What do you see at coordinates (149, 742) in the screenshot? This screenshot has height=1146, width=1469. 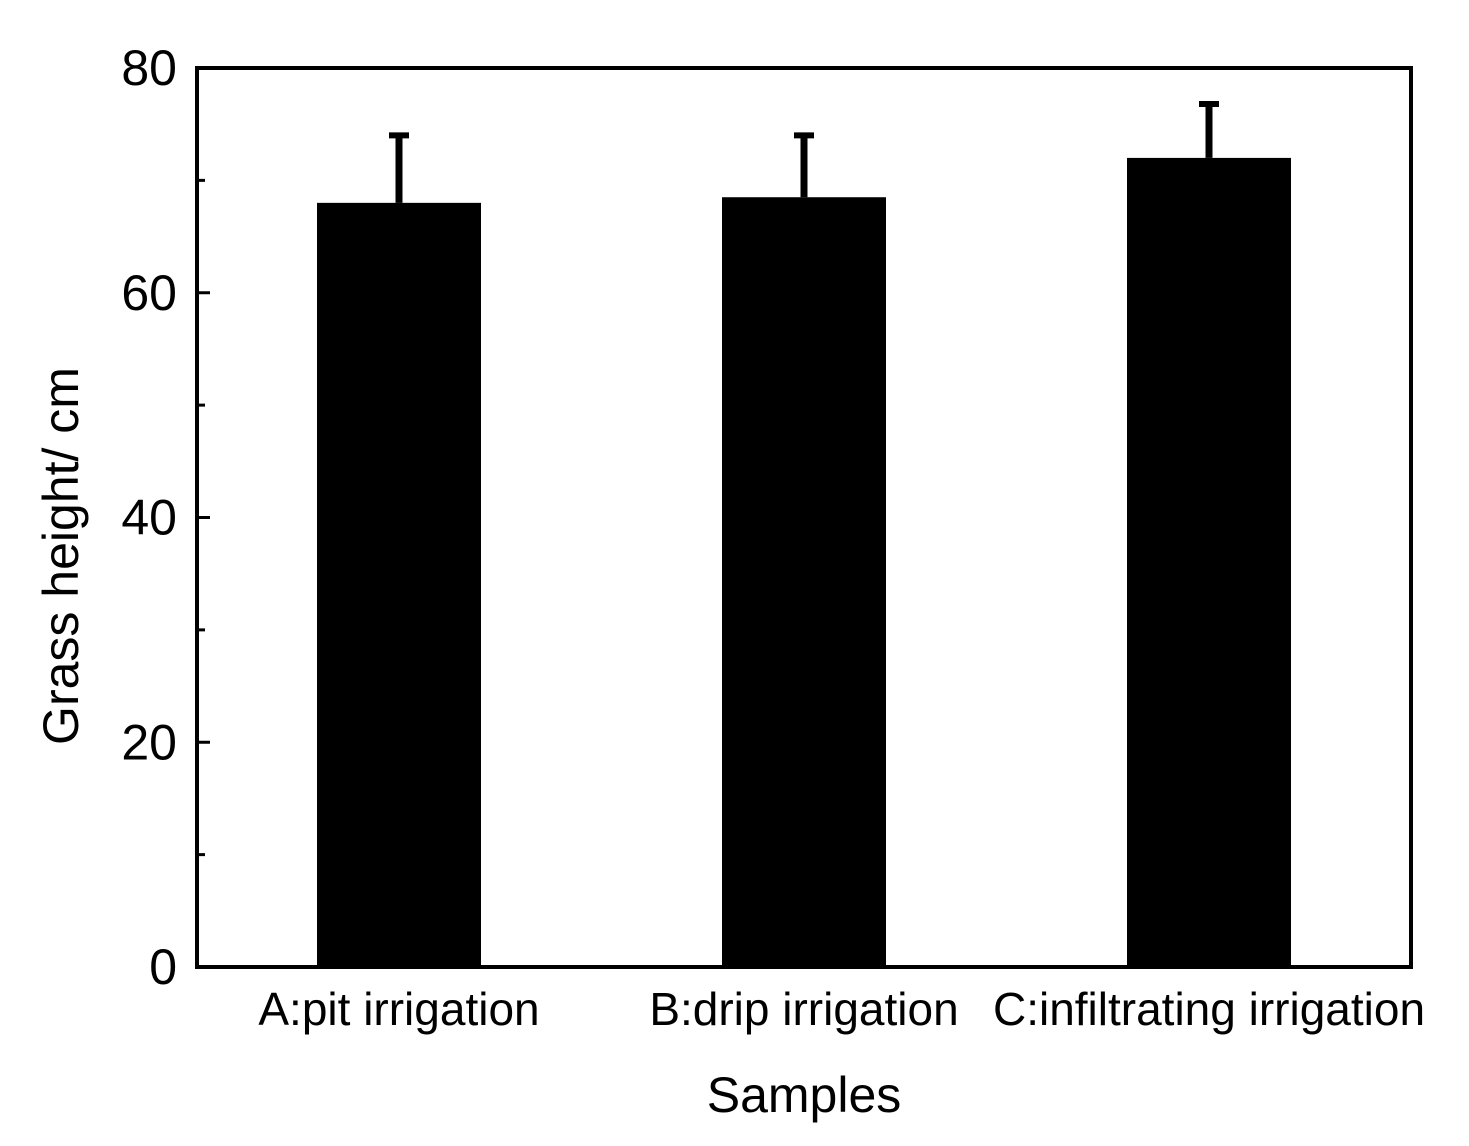 I see `y-tick-label-20: 20` at bounding box center [149, 742].